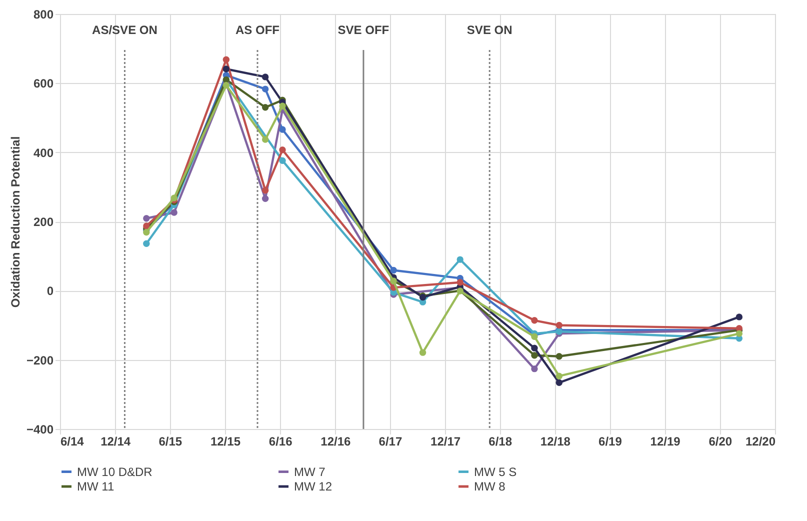 The height and width of the screenshot is (521, 807). I want to click on y-tick-label: 0, so click(50, 291).